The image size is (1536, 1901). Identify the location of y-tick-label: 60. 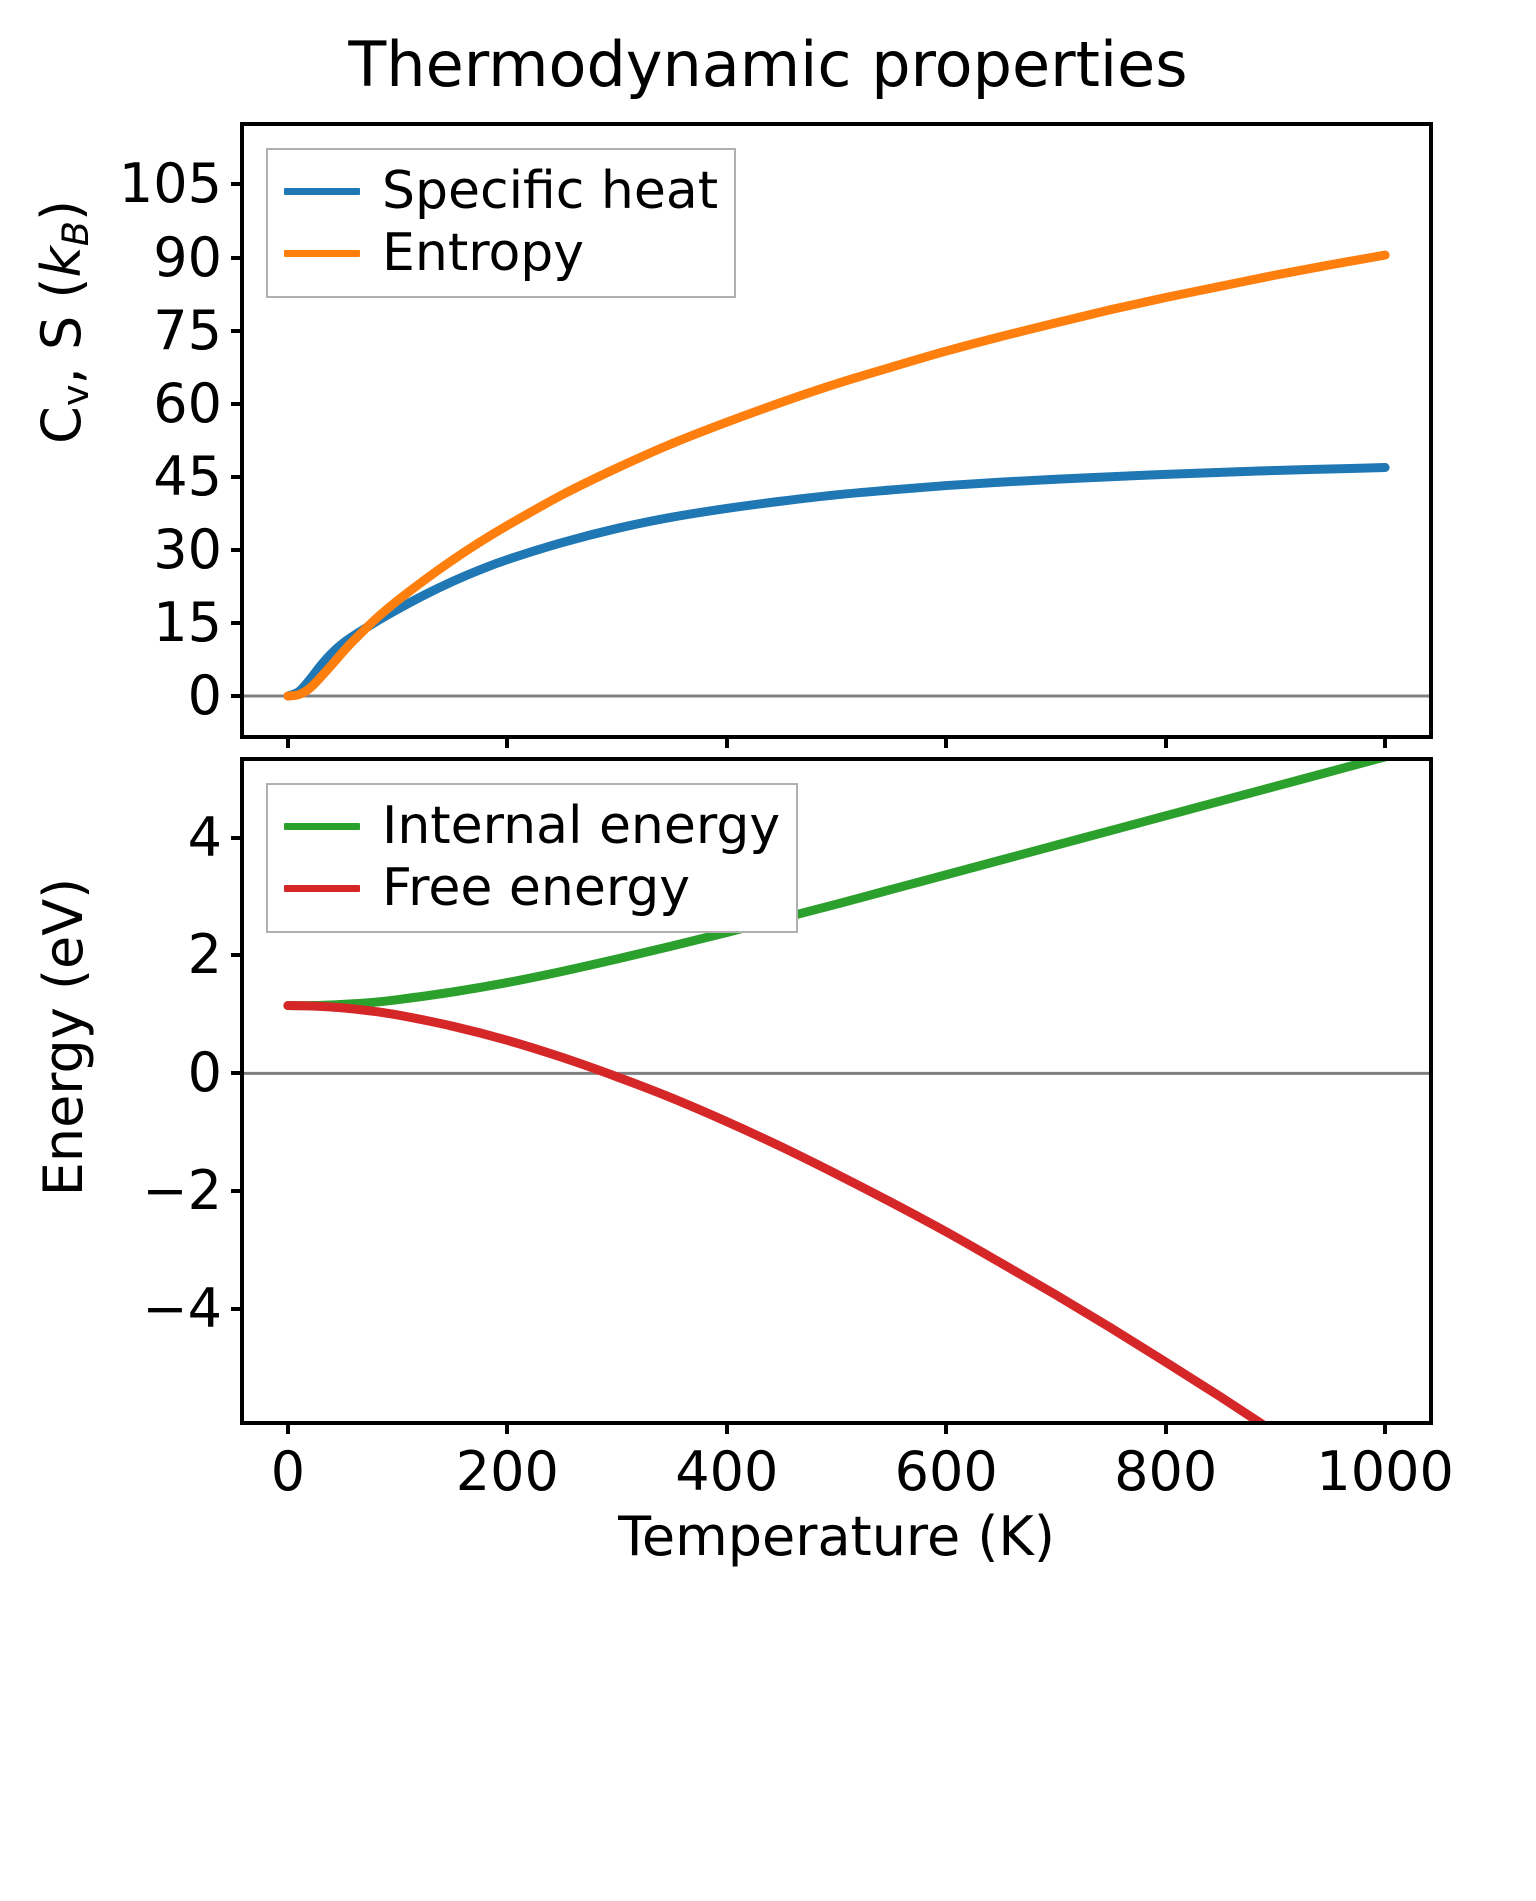
(187, 403).